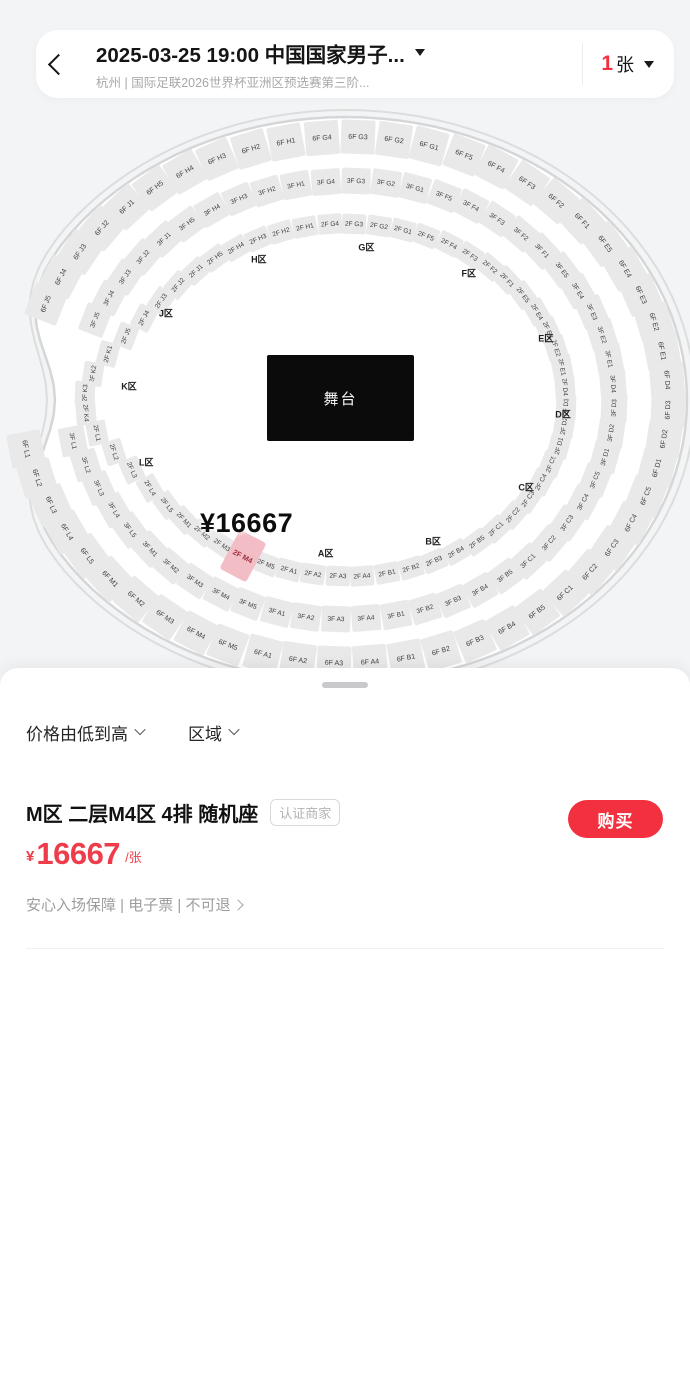  I want to click on back-button, so click(58, 64).